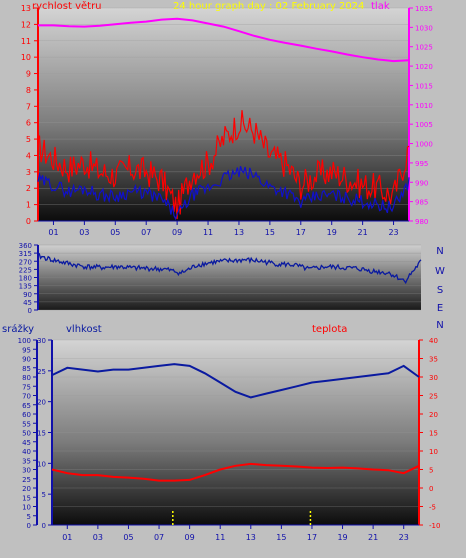  What do you see at coordinates (18, 329) in the screenshot?
I see `rain-axis-title: srážky` at bounding box center [18, 329].